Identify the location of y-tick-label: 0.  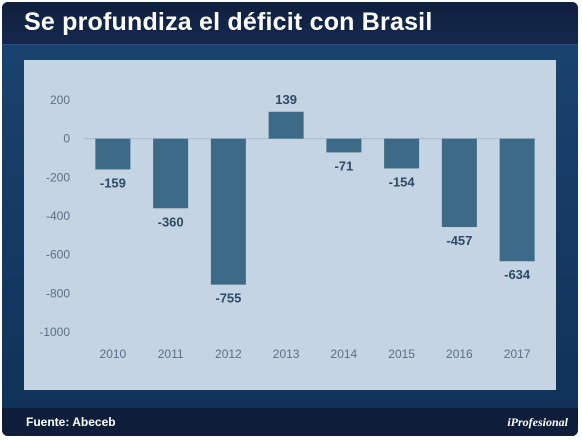
(66, 139).